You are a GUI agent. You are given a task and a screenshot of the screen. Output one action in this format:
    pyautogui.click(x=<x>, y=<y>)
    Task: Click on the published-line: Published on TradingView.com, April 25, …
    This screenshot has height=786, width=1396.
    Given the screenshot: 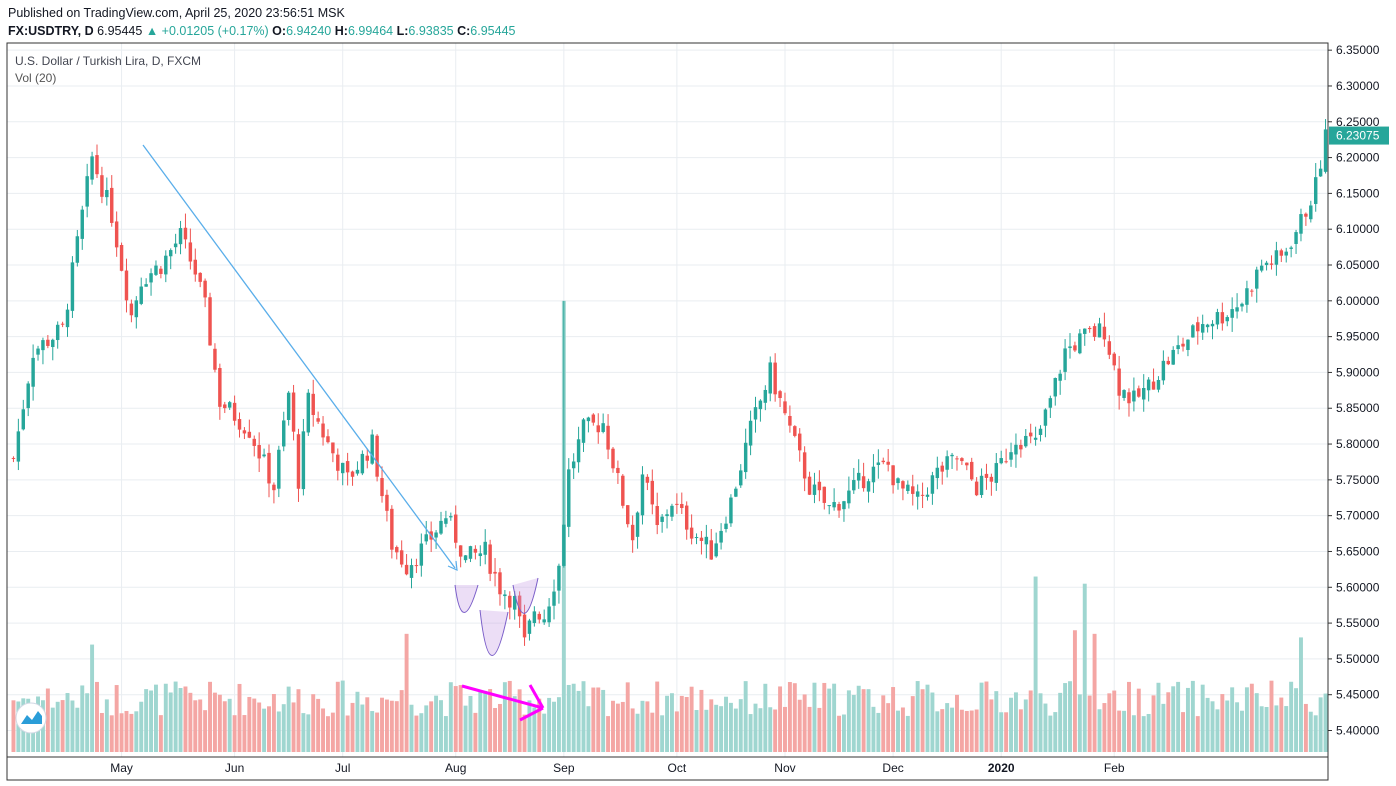 What is the action you would take?
    pyautogui.click(x=176, y=13)
    